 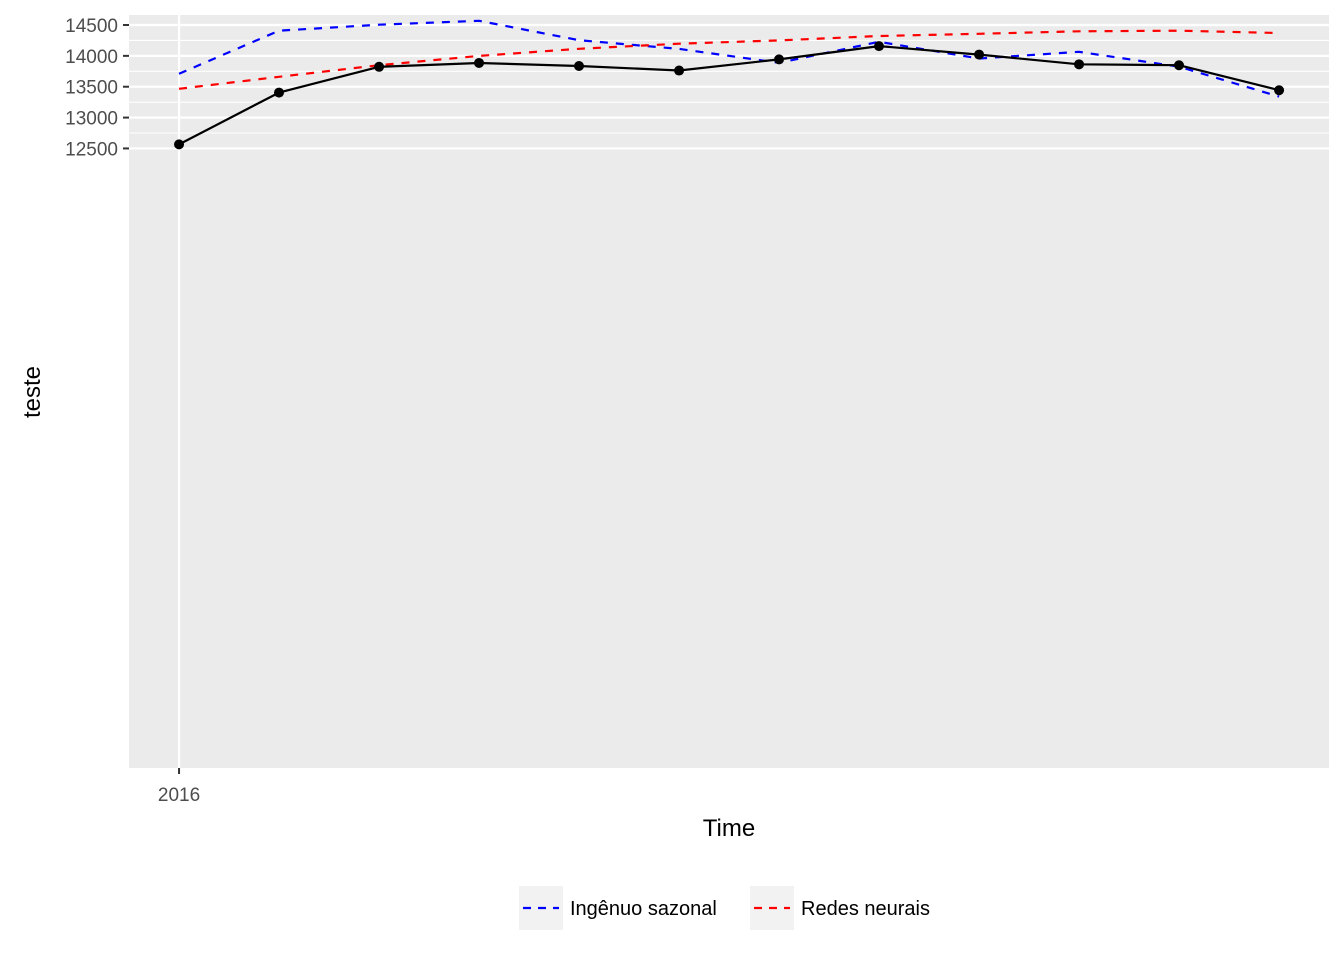 What do you see at coordinates (32, 392) in the screenshot?
I see `y-axis-title: teste` at bounding box center [32, 392].